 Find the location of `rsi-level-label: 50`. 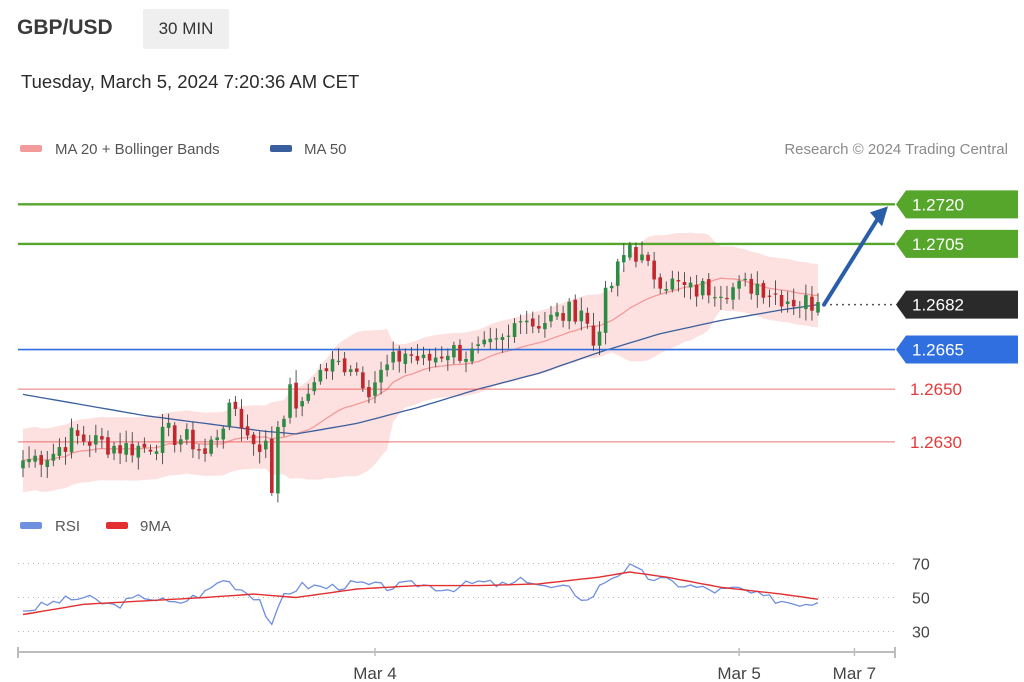

rsi-level-label: 50 is located at coordinates (921, 599).